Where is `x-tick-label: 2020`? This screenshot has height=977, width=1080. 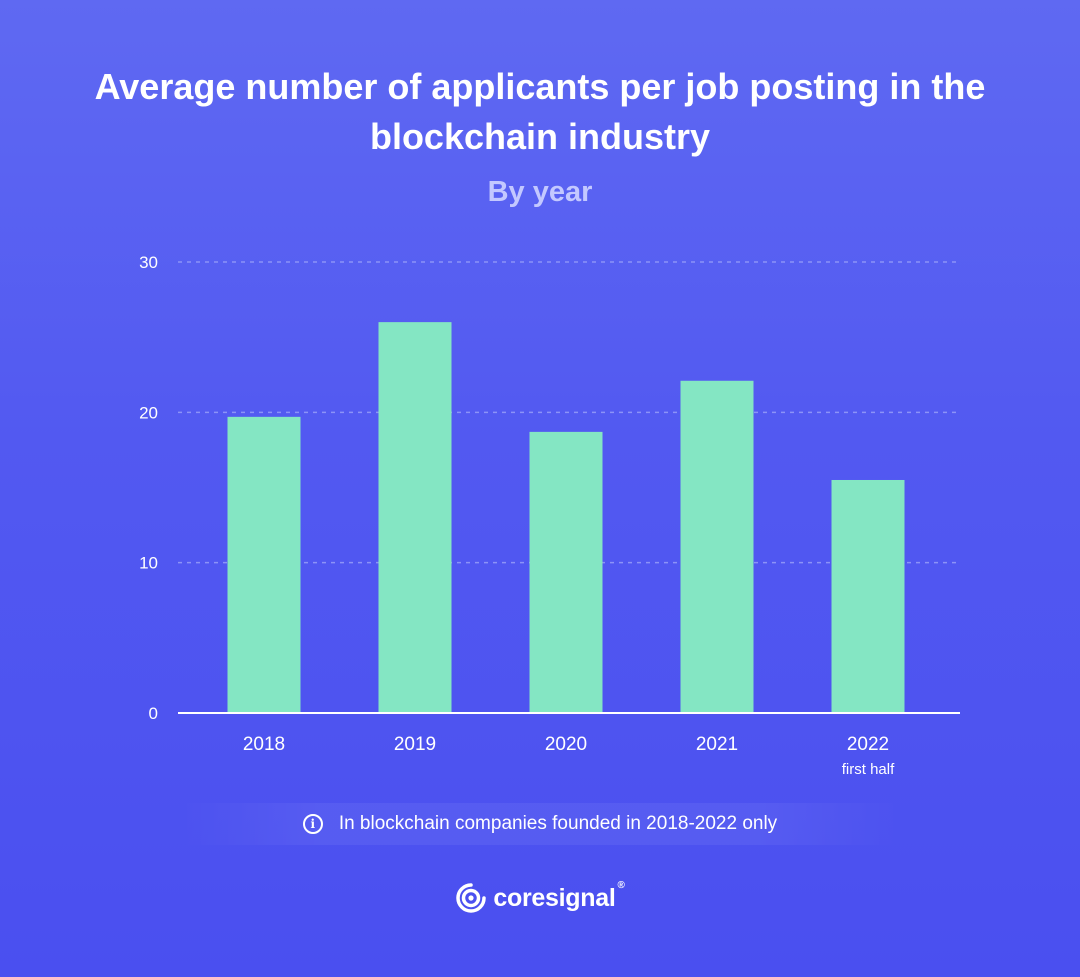 x-tick-label: 2020 is located at coordinates (566, 744).